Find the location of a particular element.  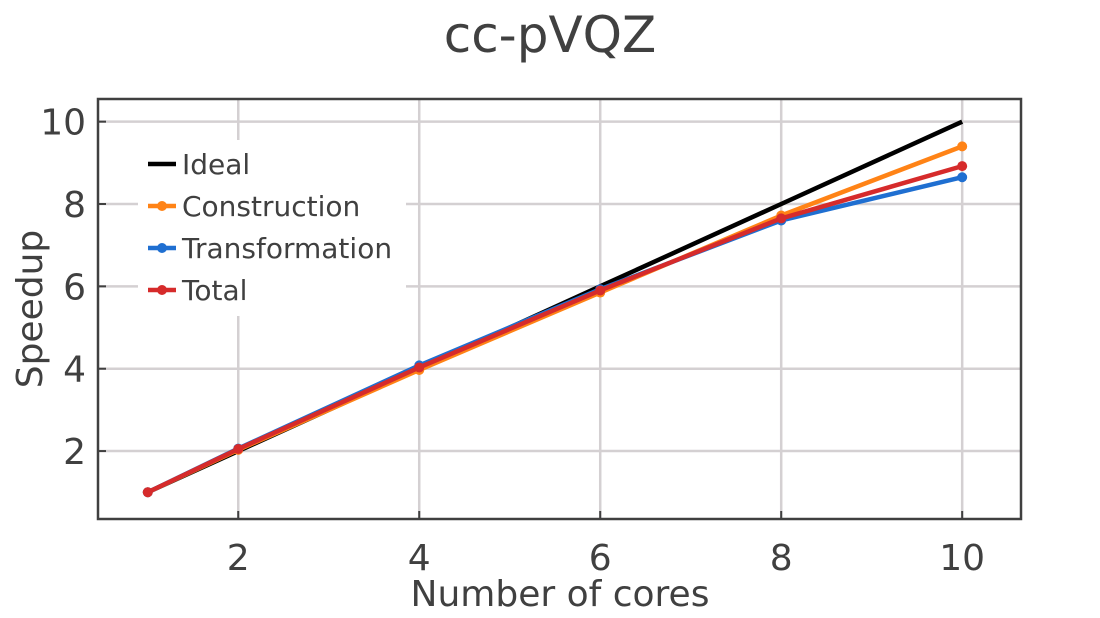

y-axis-ticks: 2 4 6 8 10 is located at coordinates (73, 288).